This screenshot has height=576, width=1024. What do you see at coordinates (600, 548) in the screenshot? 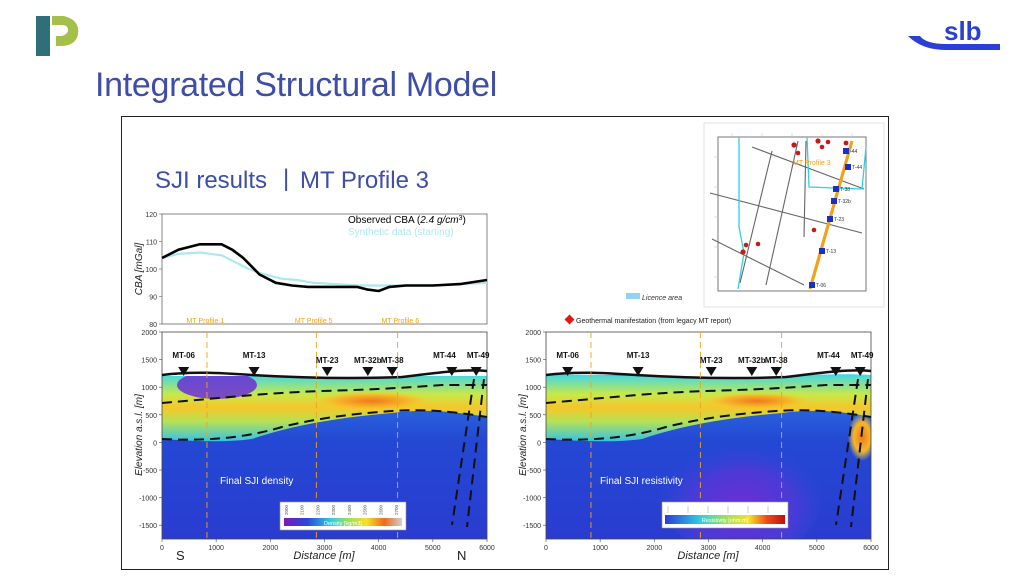
I see `resistivity-xtick-label: 1000` at bounding box center [600, 548].